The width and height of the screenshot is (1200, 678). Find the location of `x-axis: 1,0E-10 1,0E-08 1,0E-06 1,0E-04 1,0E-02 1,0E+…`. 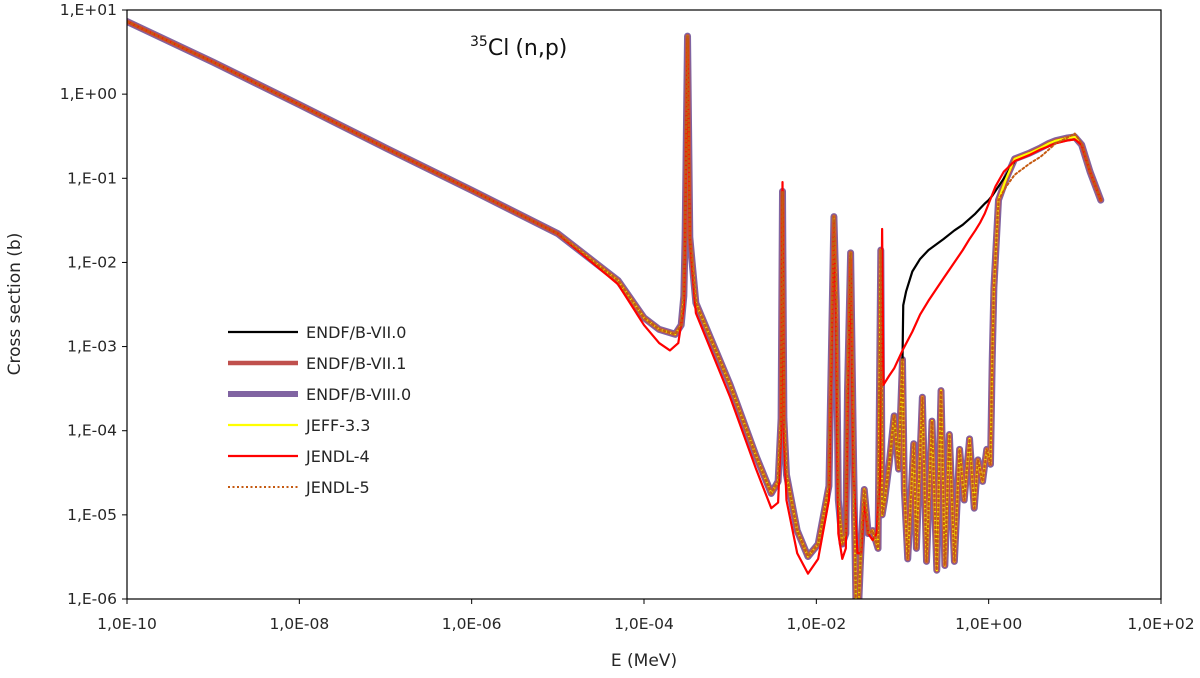

x-axis: 1,0E-10 1,0E-08 1,0E-06 1,0E-04 1,0E-02 1,0E+… is located at coordinates (646, 616).